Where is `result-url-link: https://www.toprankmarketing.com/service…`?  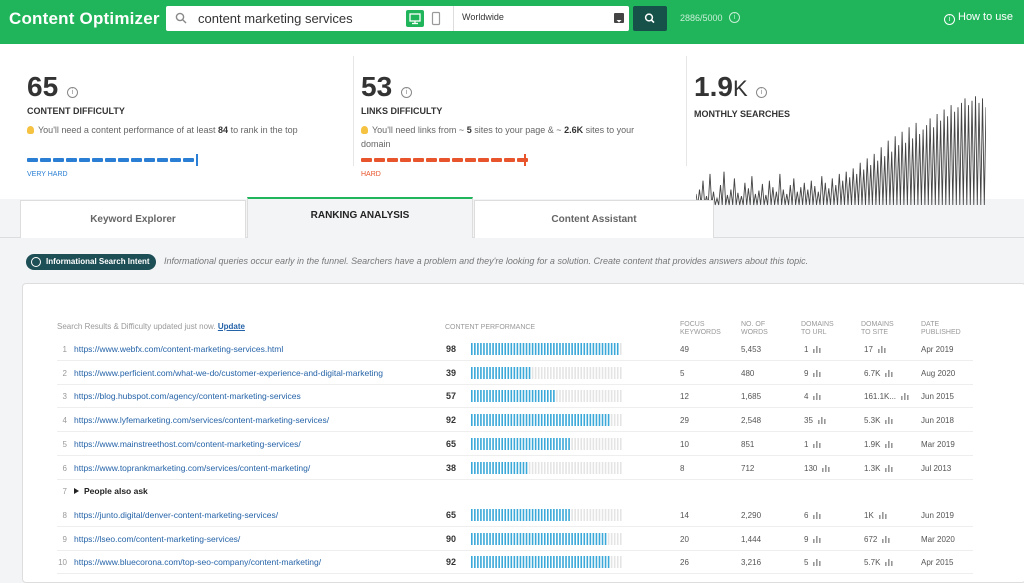
result-url-link: https://www.toprankmarketing.com/service… is located at coordinates (192, 467).